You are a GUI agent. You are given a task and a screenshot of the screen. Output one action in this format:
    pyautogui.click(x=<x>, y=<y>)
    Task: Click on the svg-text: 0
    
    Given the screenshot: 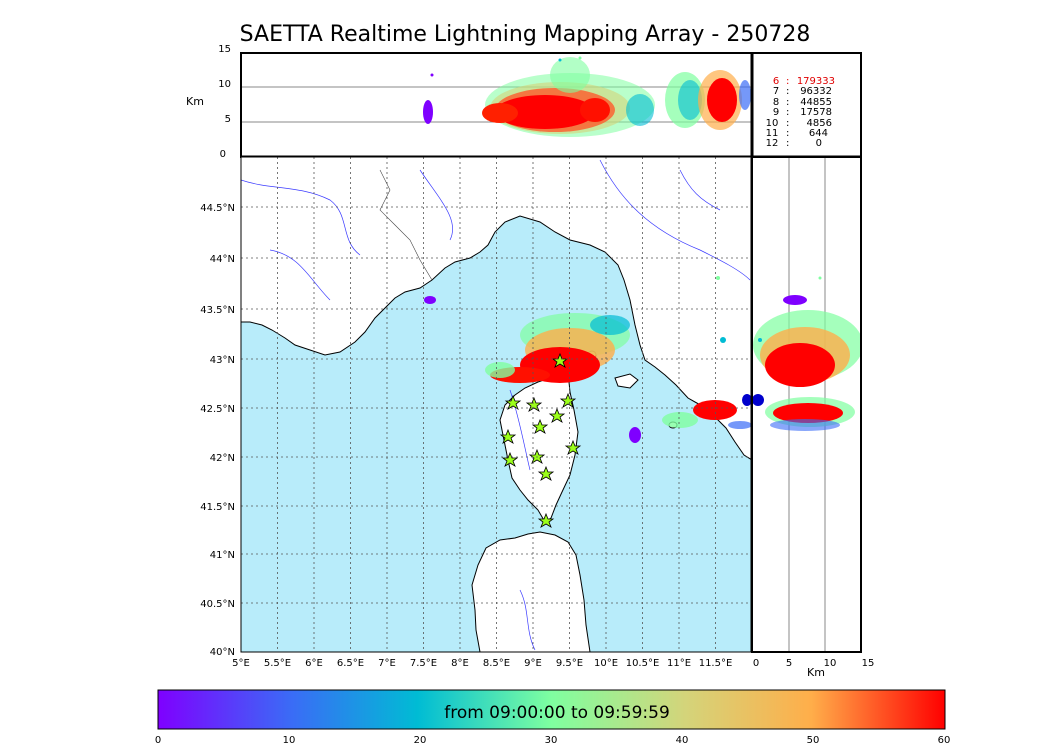 What is the action you would take?
    pyautogui.click(x=819, y=143)
    